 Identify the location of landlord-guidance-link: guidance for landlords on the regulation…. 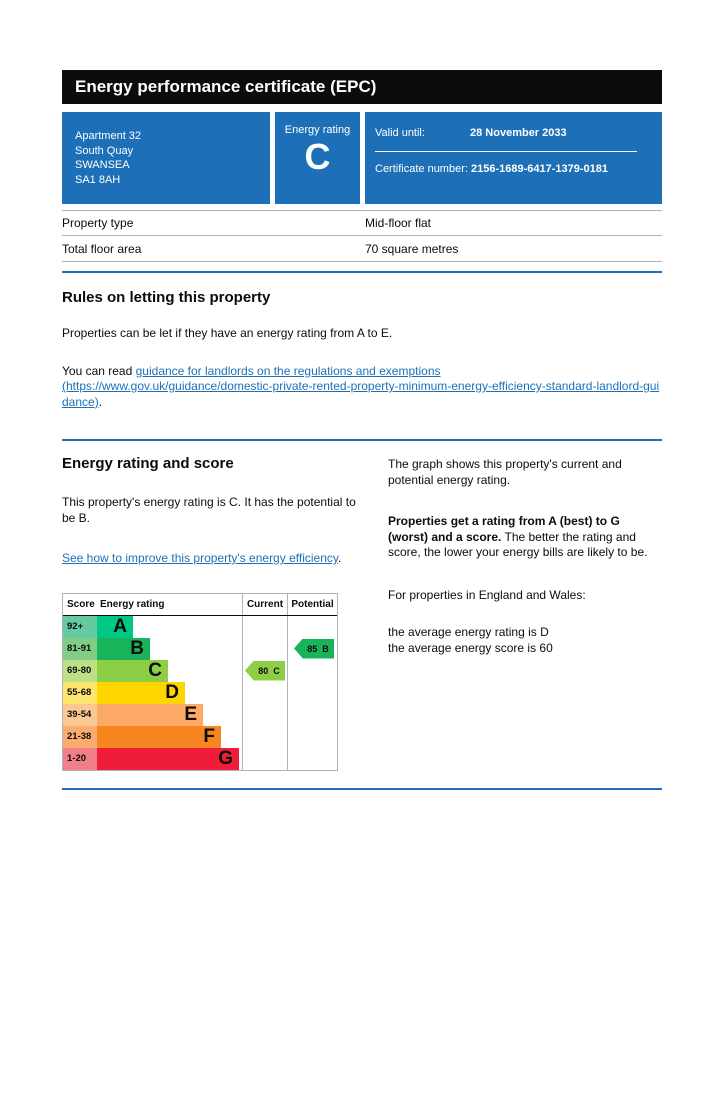
(360, 386).